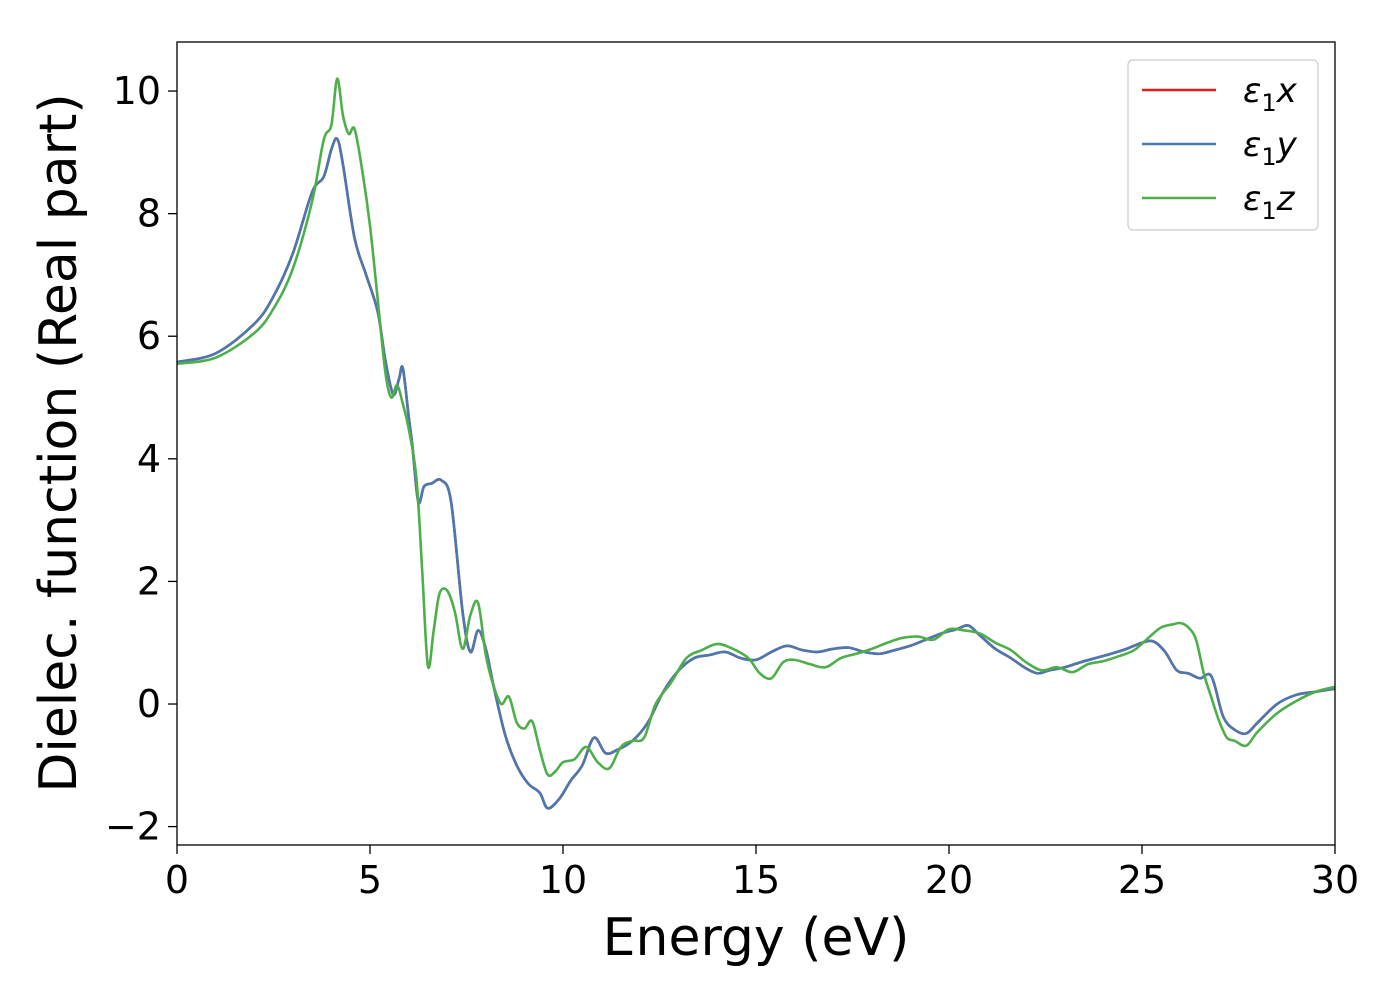  What do you see at coordinates (1223, 145) in the screenshot?
I see `legend-box` at bounding box center [1223, 145].